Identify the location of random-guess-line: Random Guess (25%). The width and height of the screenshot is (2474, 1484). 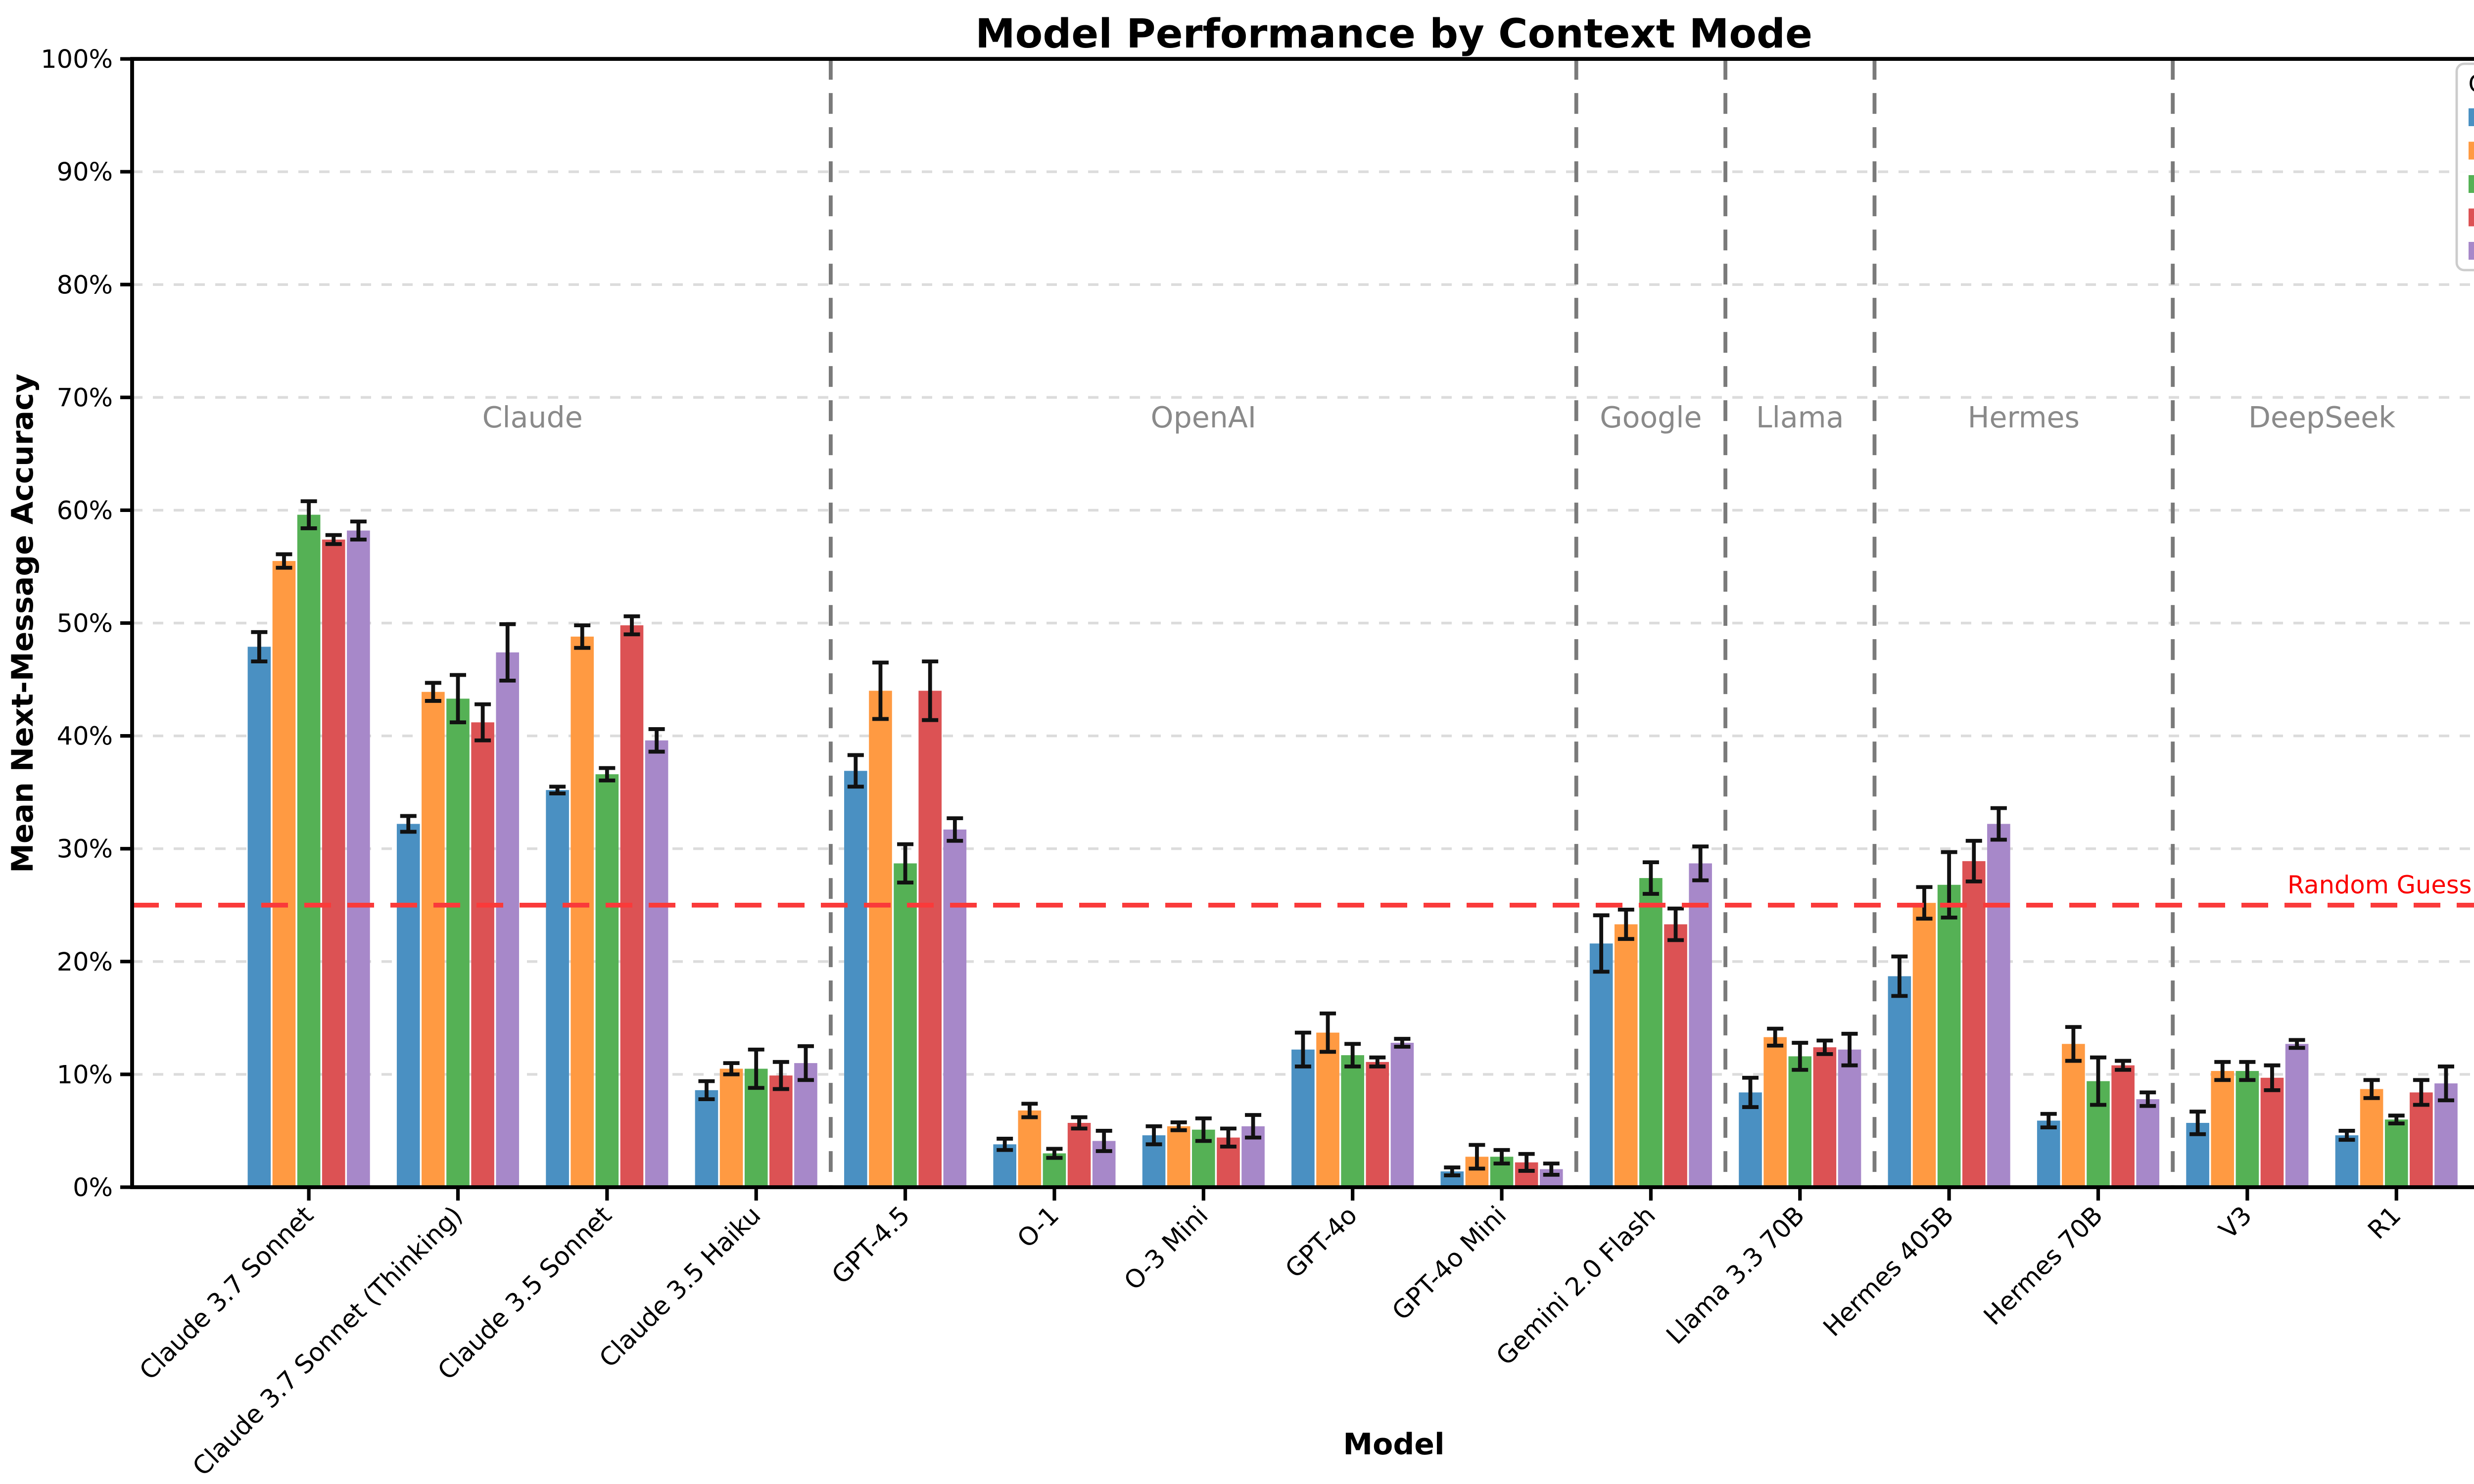
(1303, 889).